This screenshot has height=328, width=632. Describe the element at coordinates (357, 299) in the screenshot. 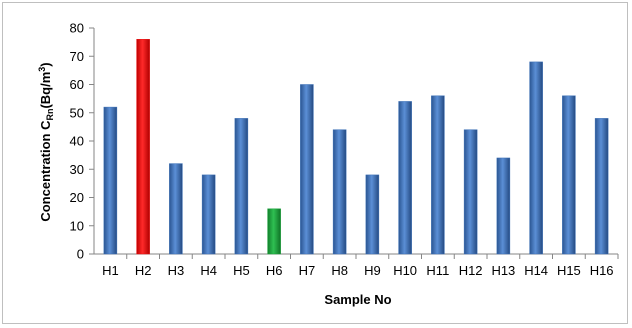

I see `x-axis-title: Sample No` at that location.